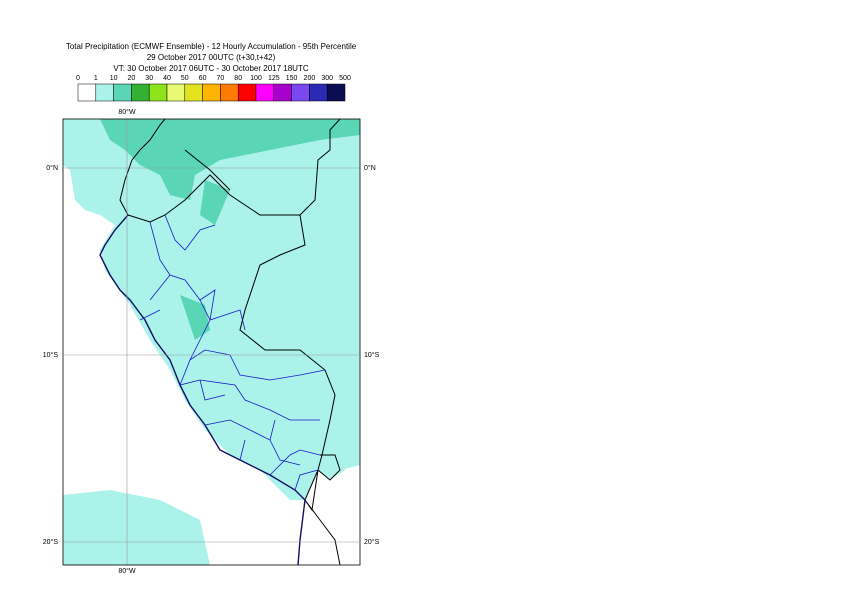 This screenshot has width=842, height=601. What do you see at coordinates (230, 229) in the screenshot?
I see `precip-area` at bounding box center [230, 229].